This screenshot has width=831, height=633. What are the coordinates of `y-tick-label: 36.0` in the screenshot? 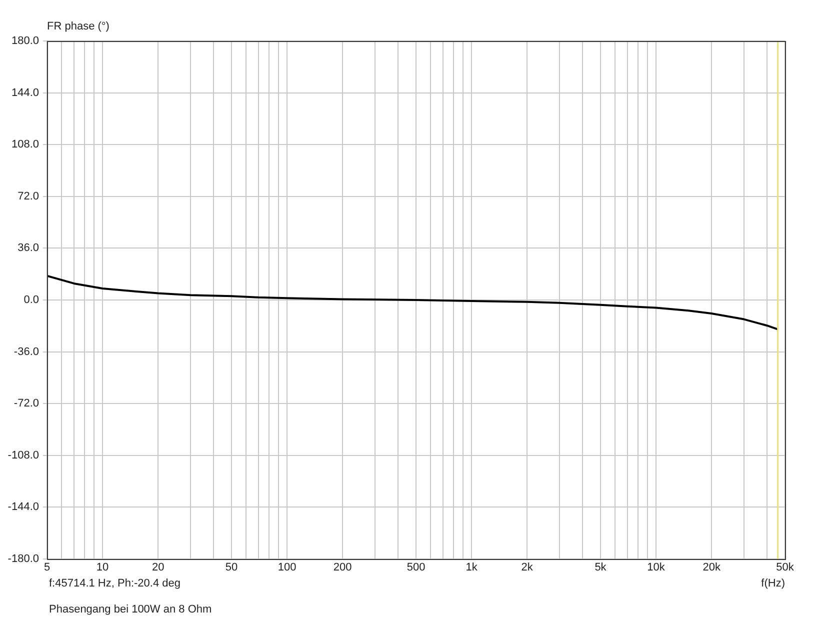 It's located at (28, 248).